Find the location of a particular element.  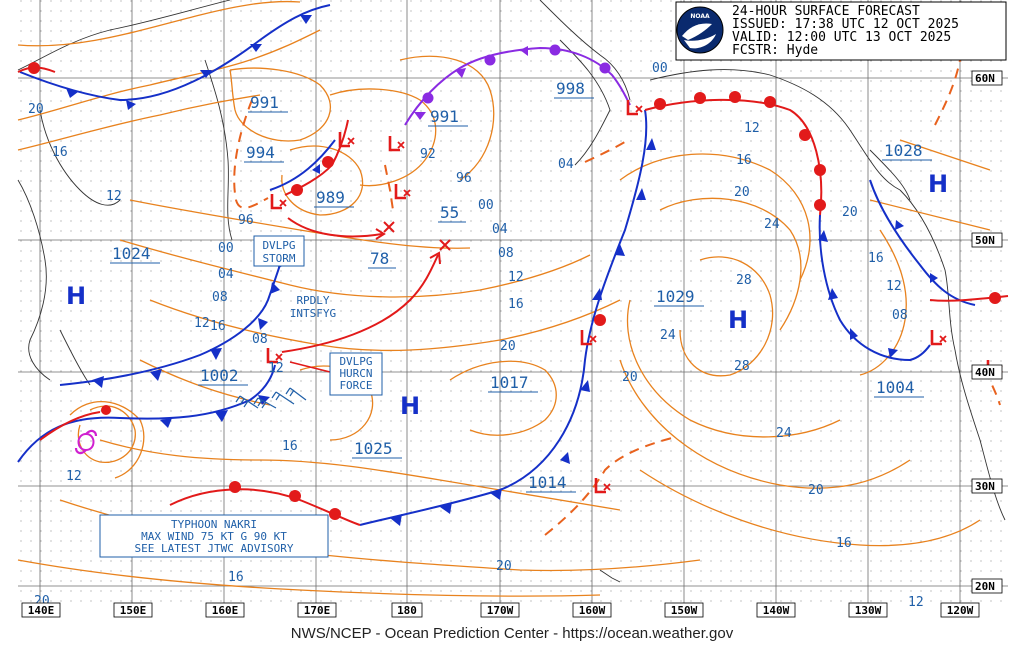

isobar-label: 92 is located at coordinates (428, 154).